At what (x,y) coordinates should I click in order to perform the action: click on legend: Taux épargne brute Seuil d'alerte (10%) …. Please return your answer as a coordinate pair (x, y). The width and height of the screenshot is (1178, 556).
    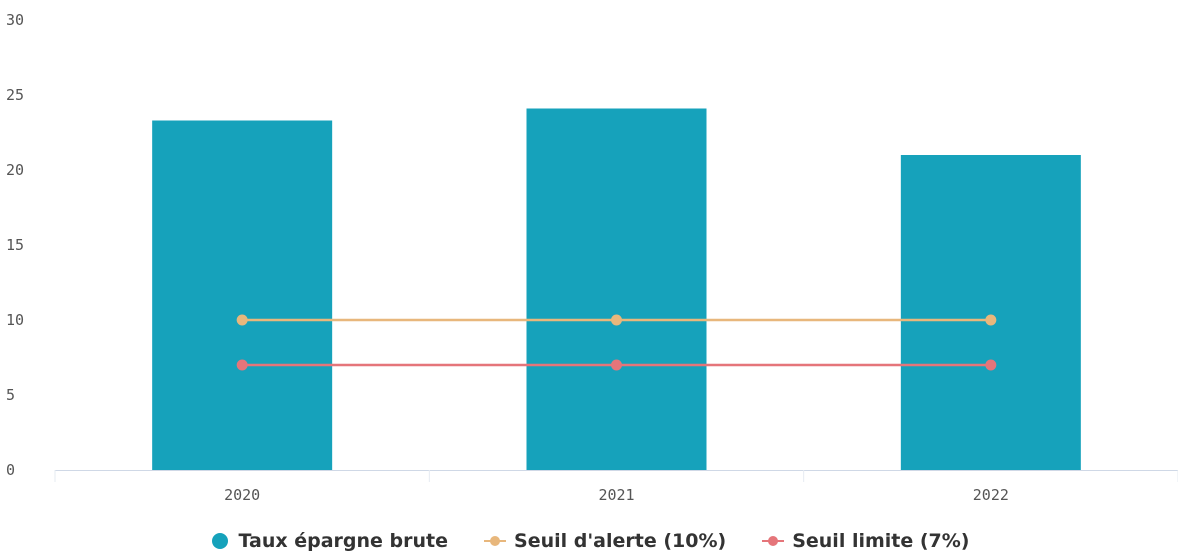
    Looking at the image, I should click on (589, 541).